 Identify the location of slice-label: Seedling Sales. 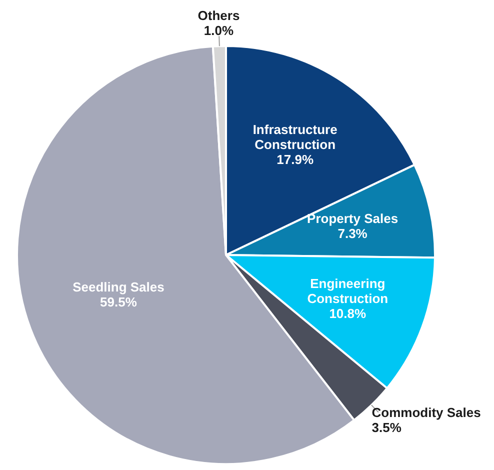
(118, 287).